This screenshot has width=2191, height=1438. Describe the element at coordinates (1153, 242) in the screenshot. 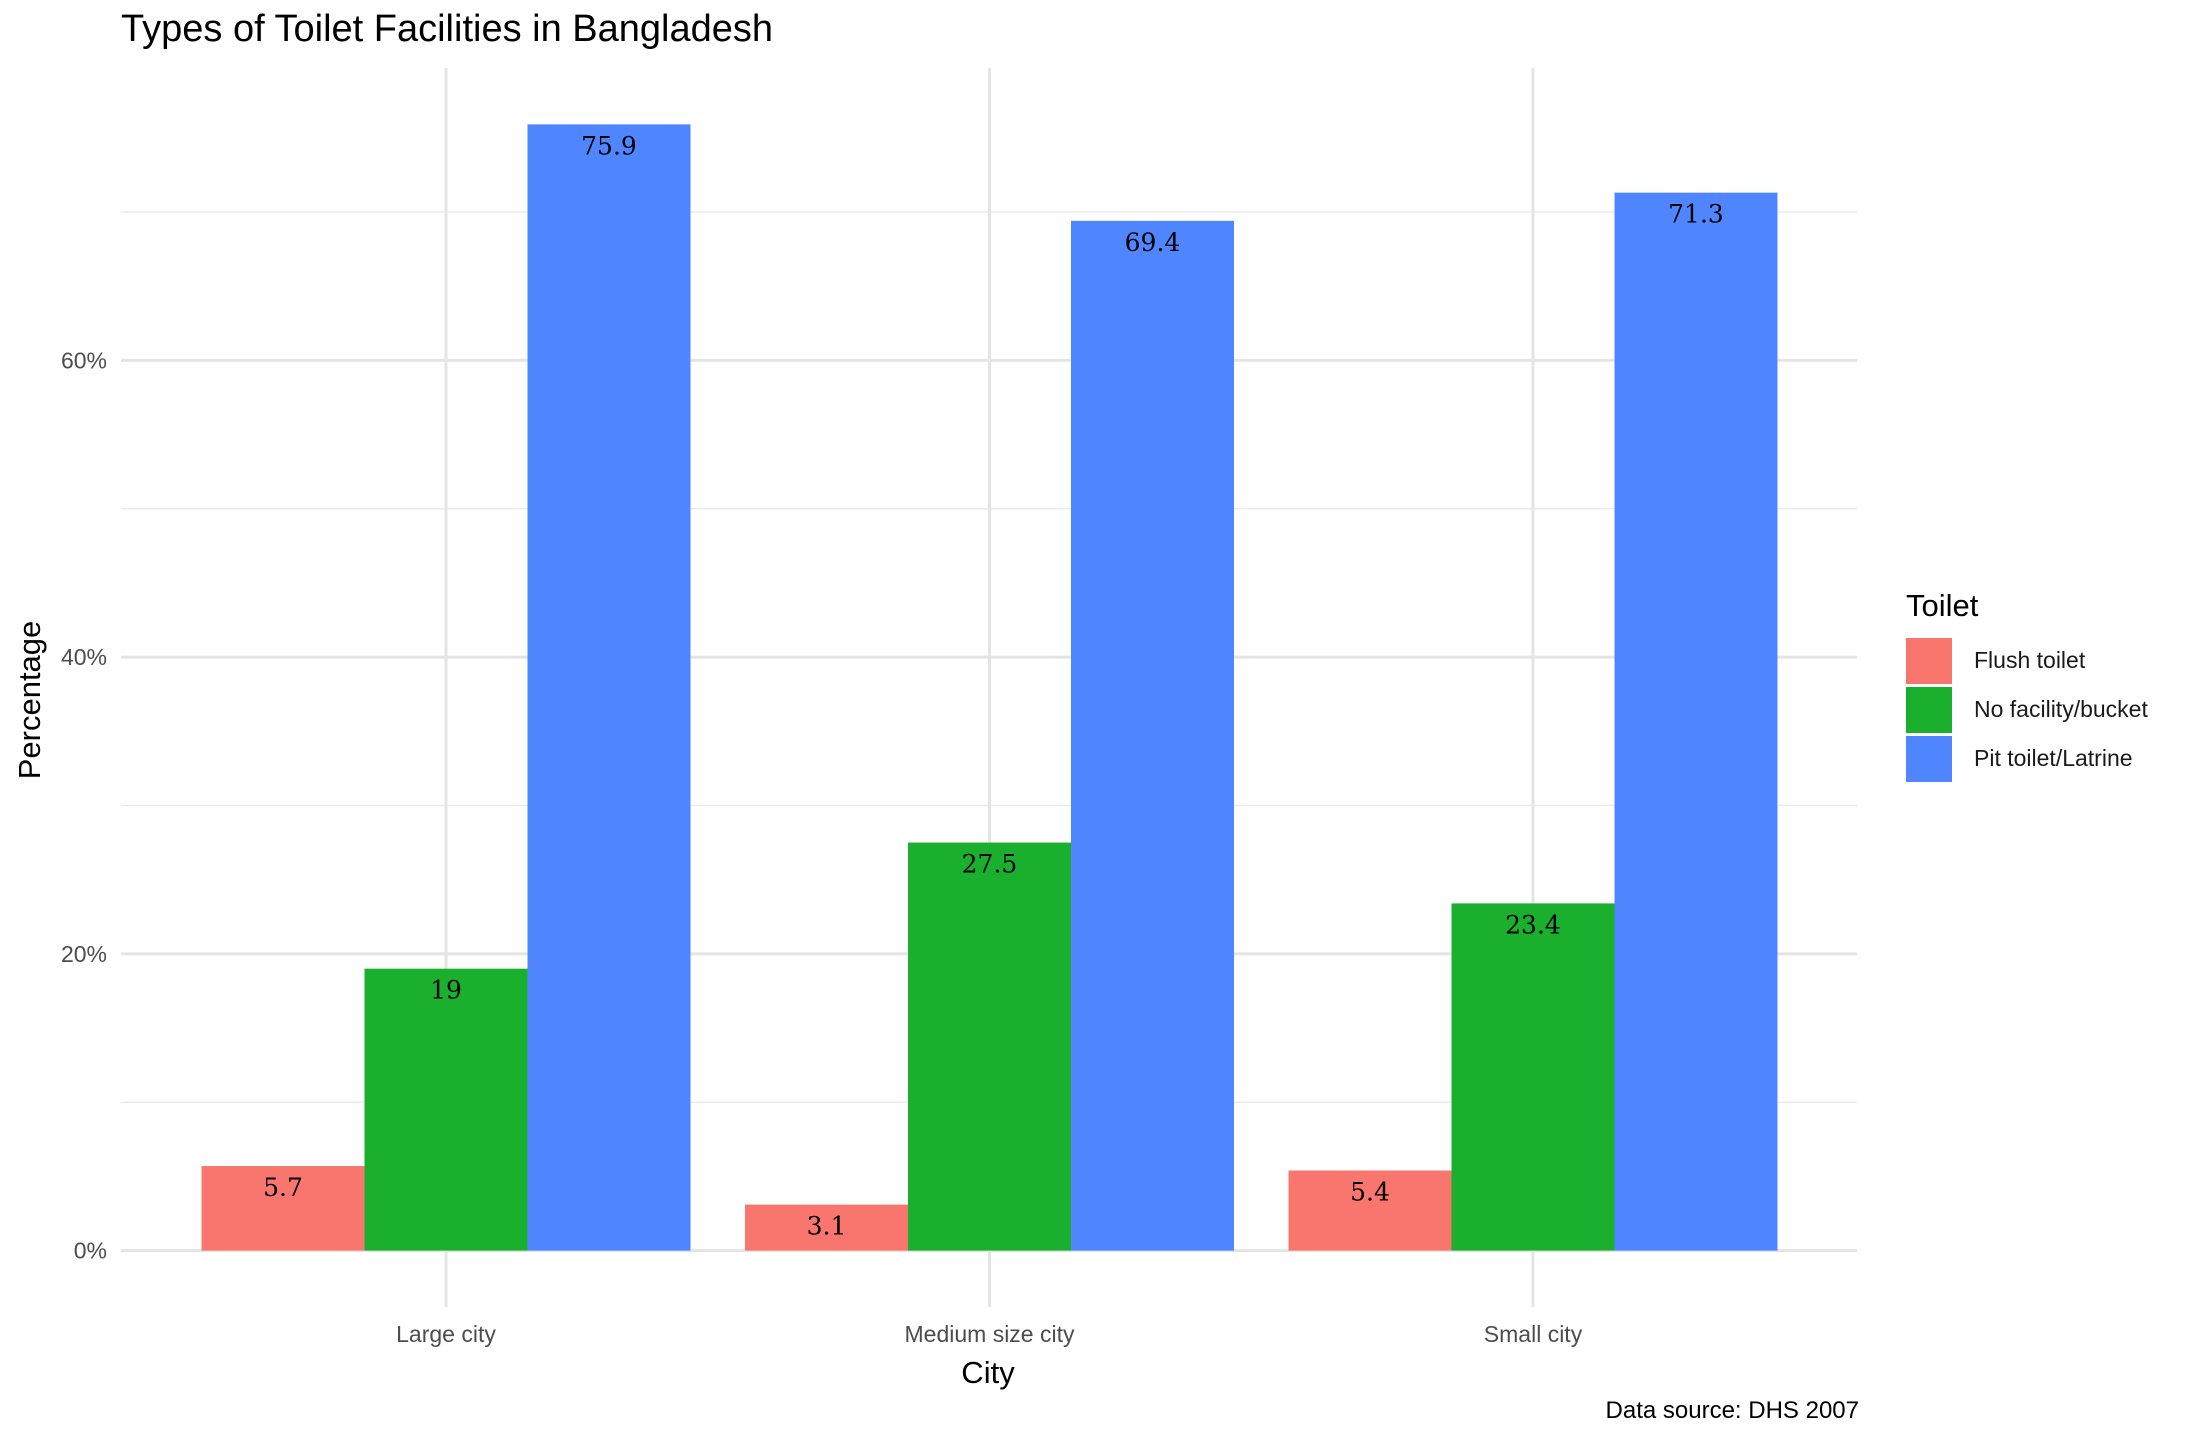

I see `data-label: 69.4` at that location.